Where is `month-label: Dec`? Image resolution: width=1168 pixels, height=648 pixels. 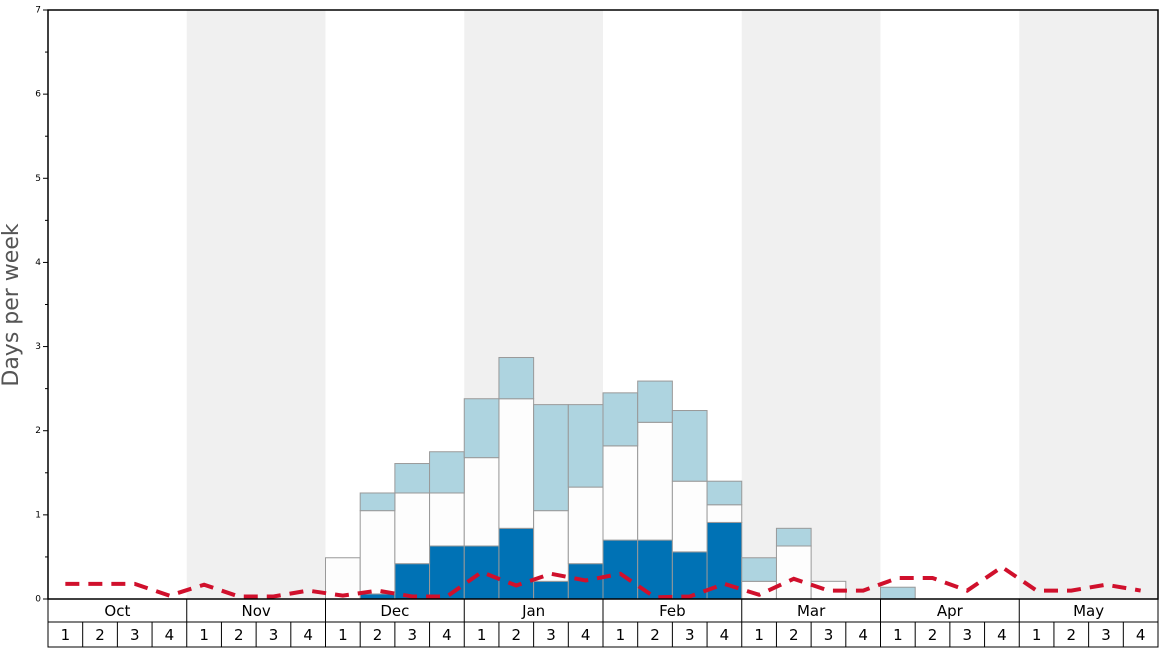
month-label: Dec is located at coordinates (394, 611).